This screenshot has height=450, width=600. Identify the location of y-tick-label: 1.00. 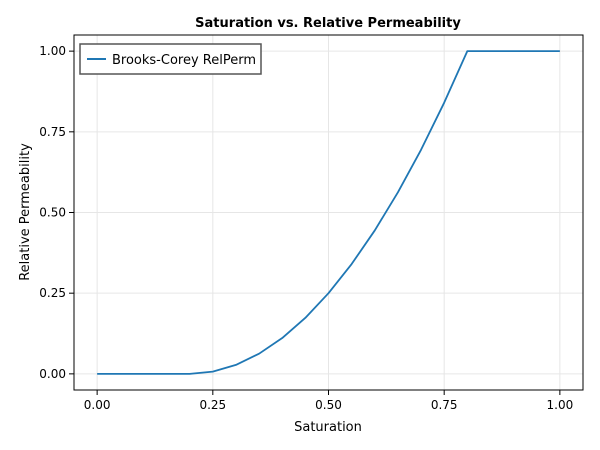
(52, 51).